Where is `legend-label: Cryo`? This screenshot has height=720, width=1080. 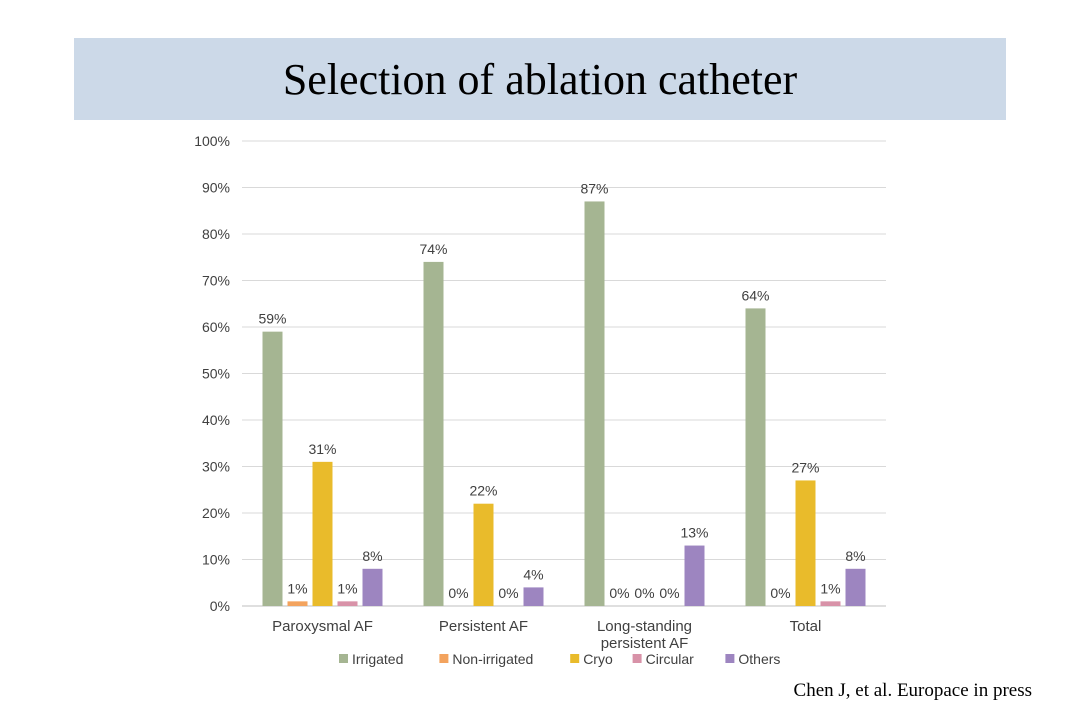
legend-label: Cryo is located at coordinates (598, 659).